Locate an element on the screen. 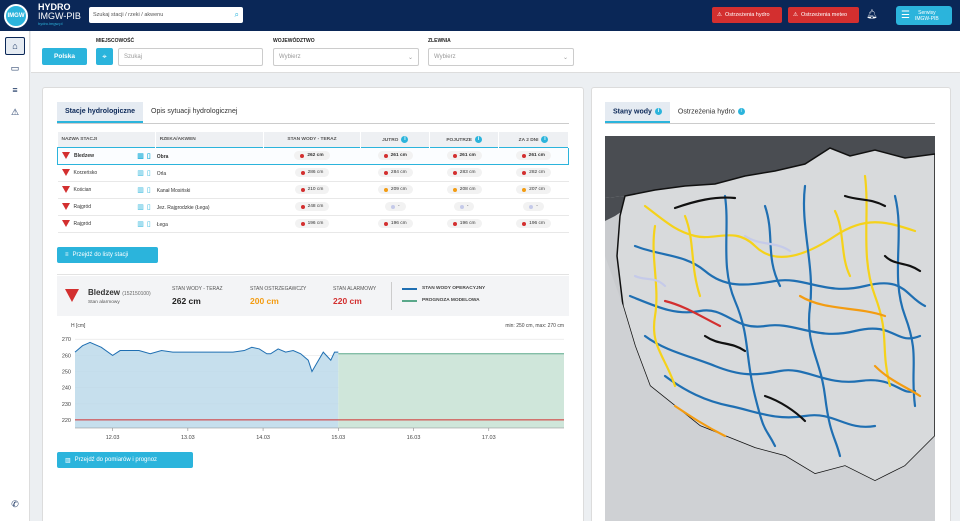  river-name: Obra is located at coordinates (162, 156).